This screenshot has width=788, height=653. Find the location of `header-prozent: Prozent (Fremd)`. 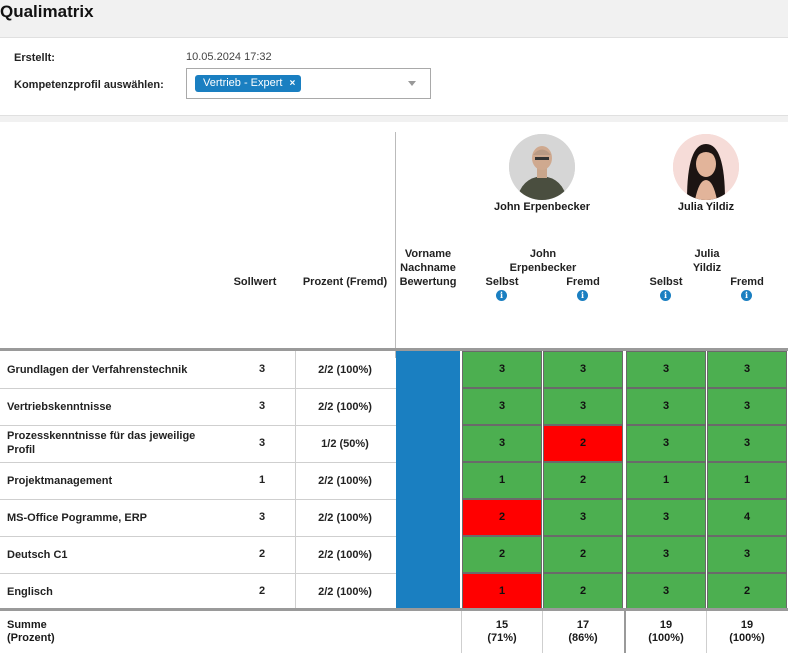

header-prozent: Prozent (Fremd) is located at coordinates (345, 282).